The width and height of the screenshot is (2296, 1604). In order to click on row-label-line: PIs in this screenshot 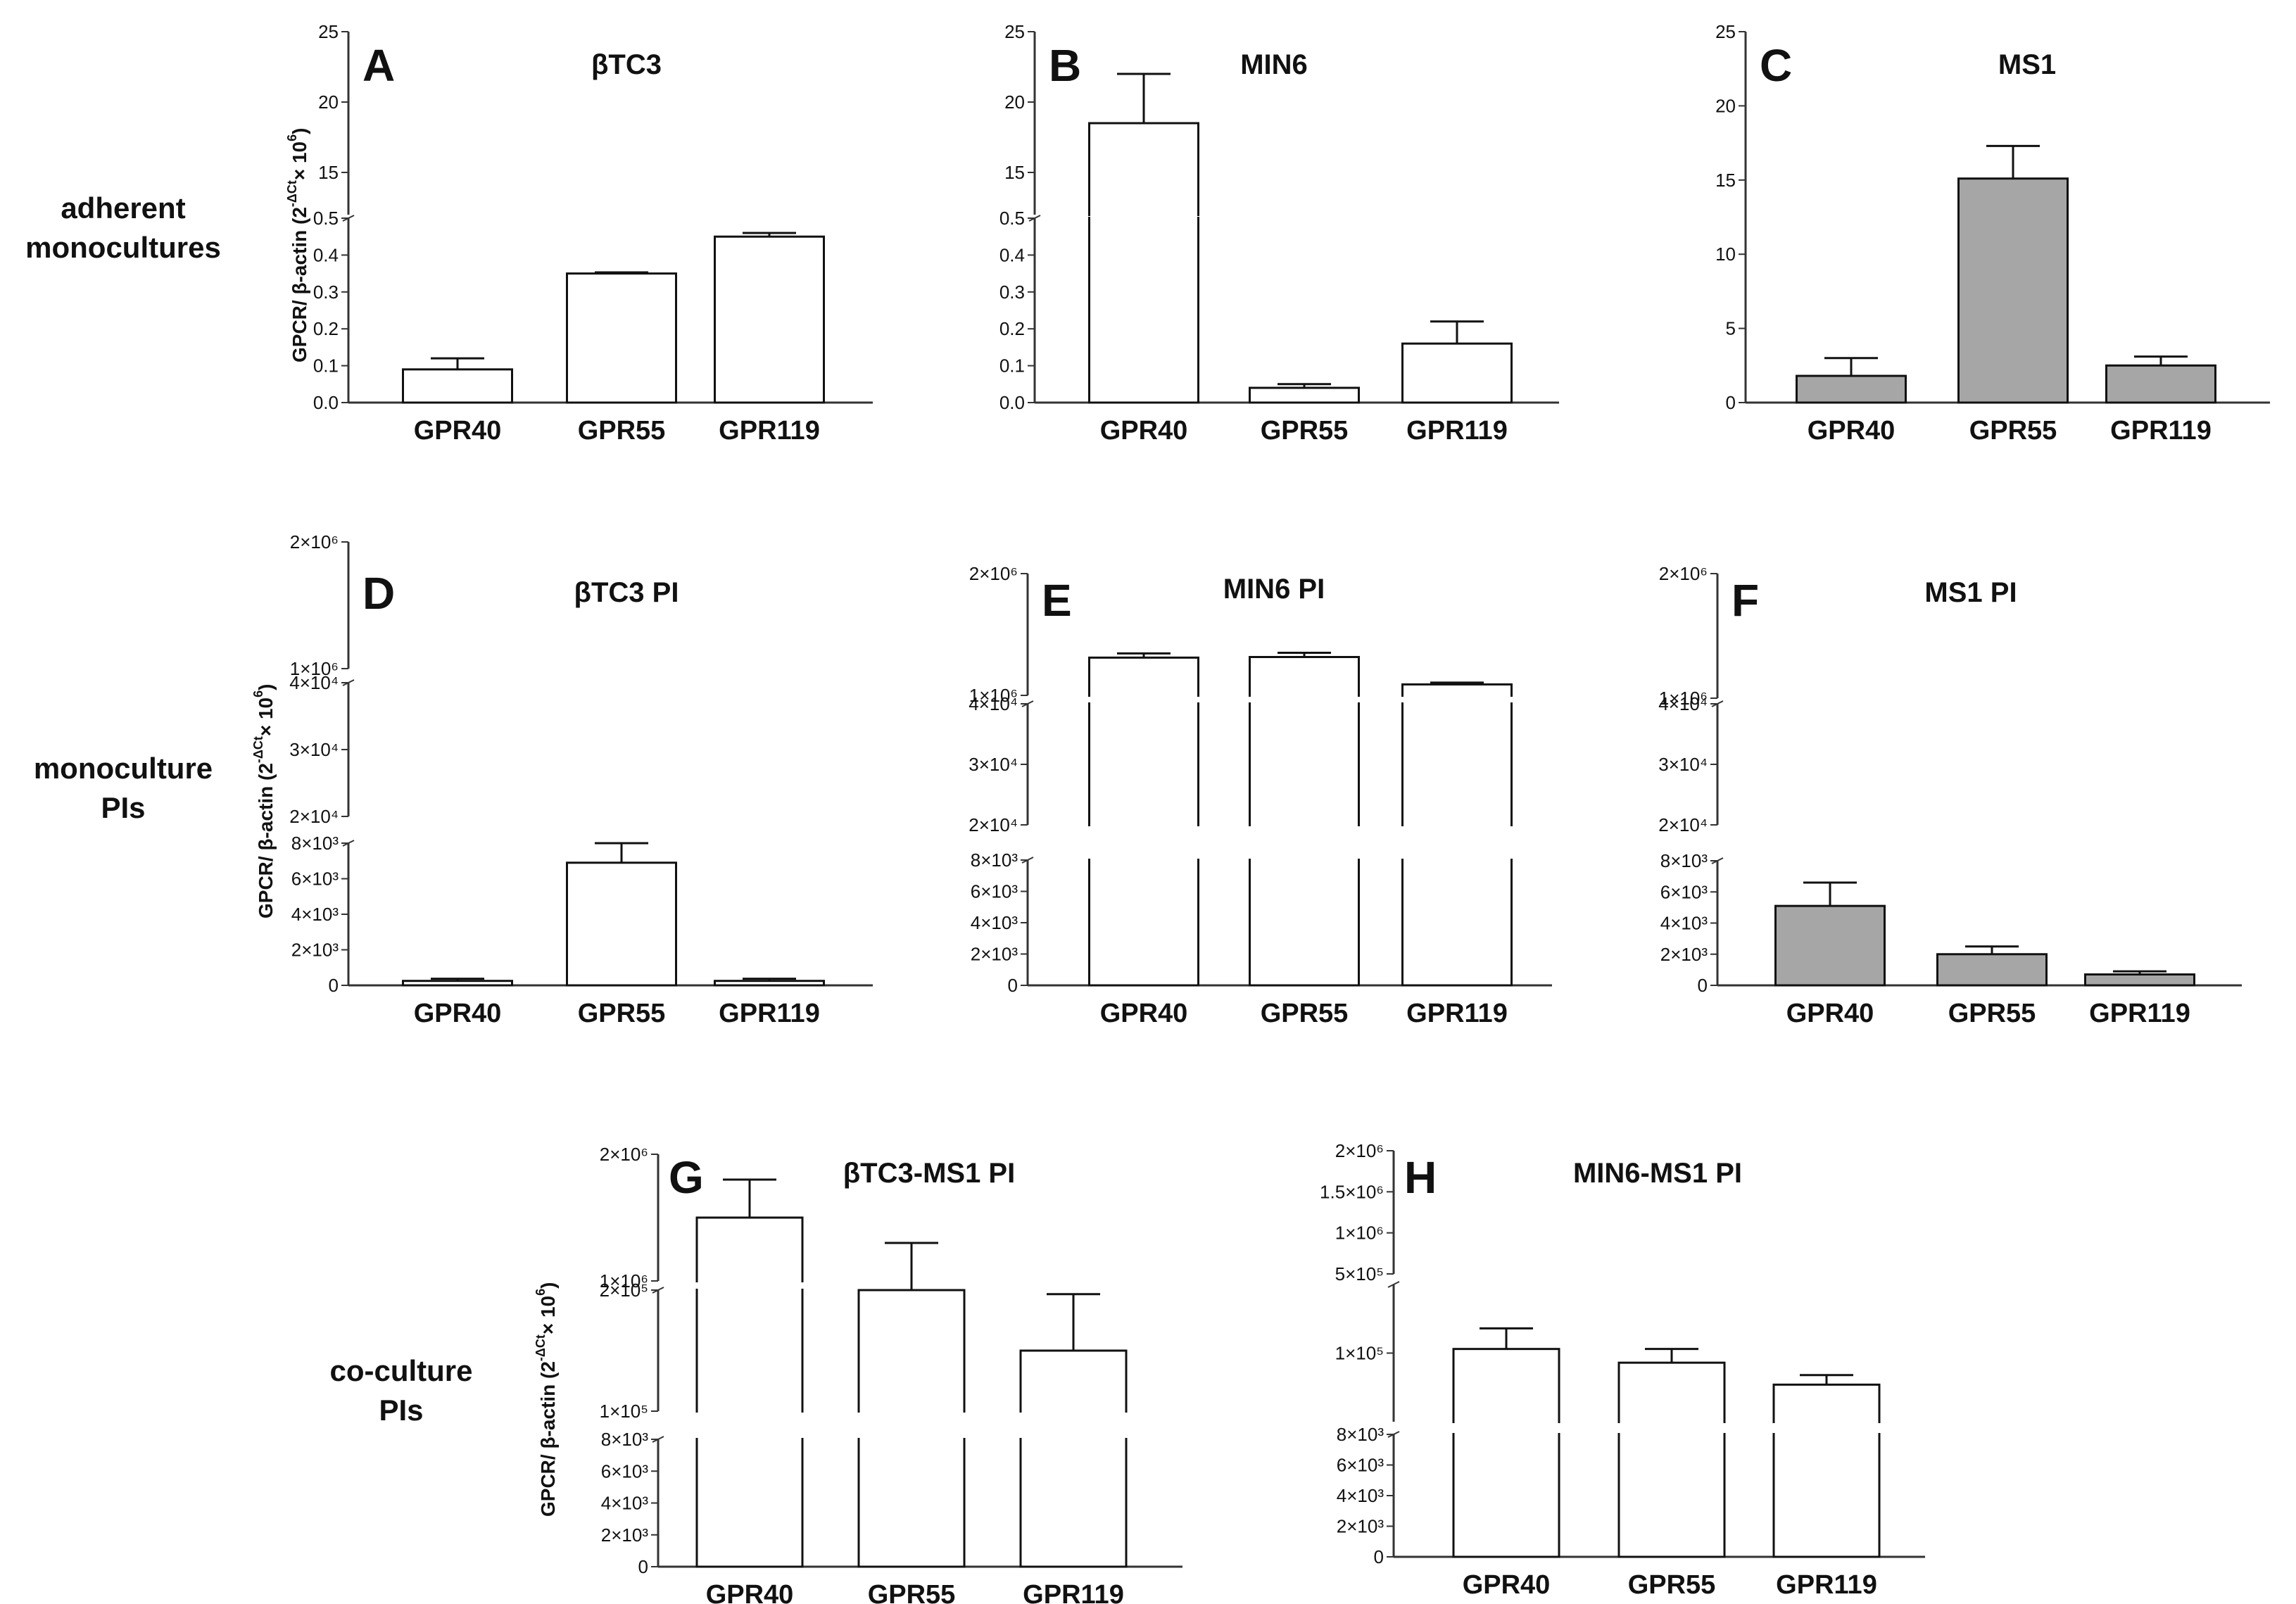, I will do `click(123, 807)`.